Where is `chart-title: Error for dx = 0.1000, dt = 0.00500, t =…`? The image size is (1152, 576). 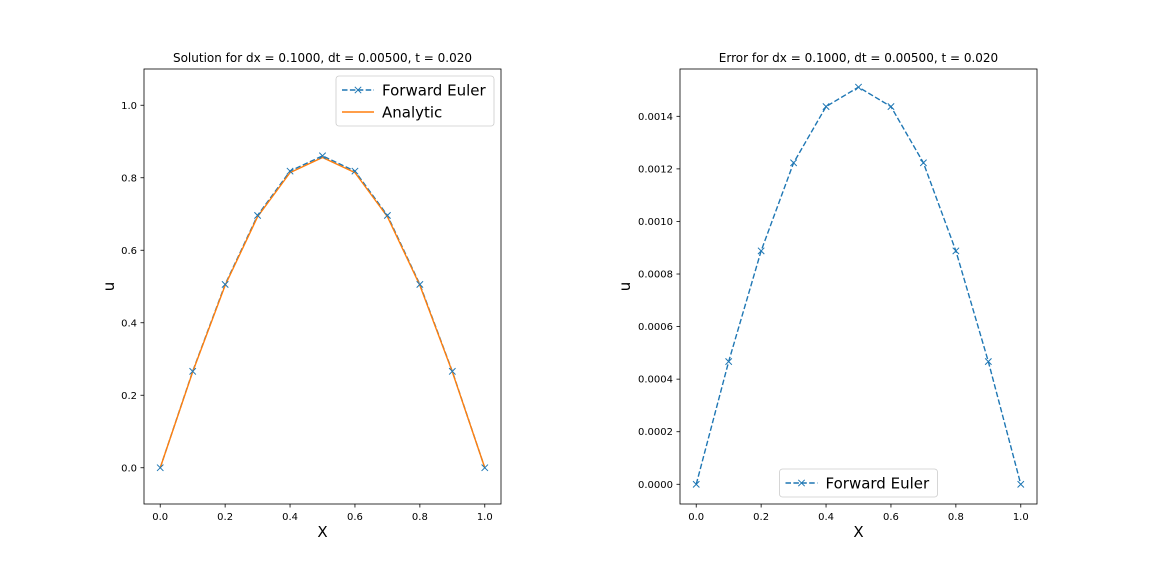 chart-title: Error for dx = 0.1000, dt = 0.00500, t =… is located at coordinates (858, 58).